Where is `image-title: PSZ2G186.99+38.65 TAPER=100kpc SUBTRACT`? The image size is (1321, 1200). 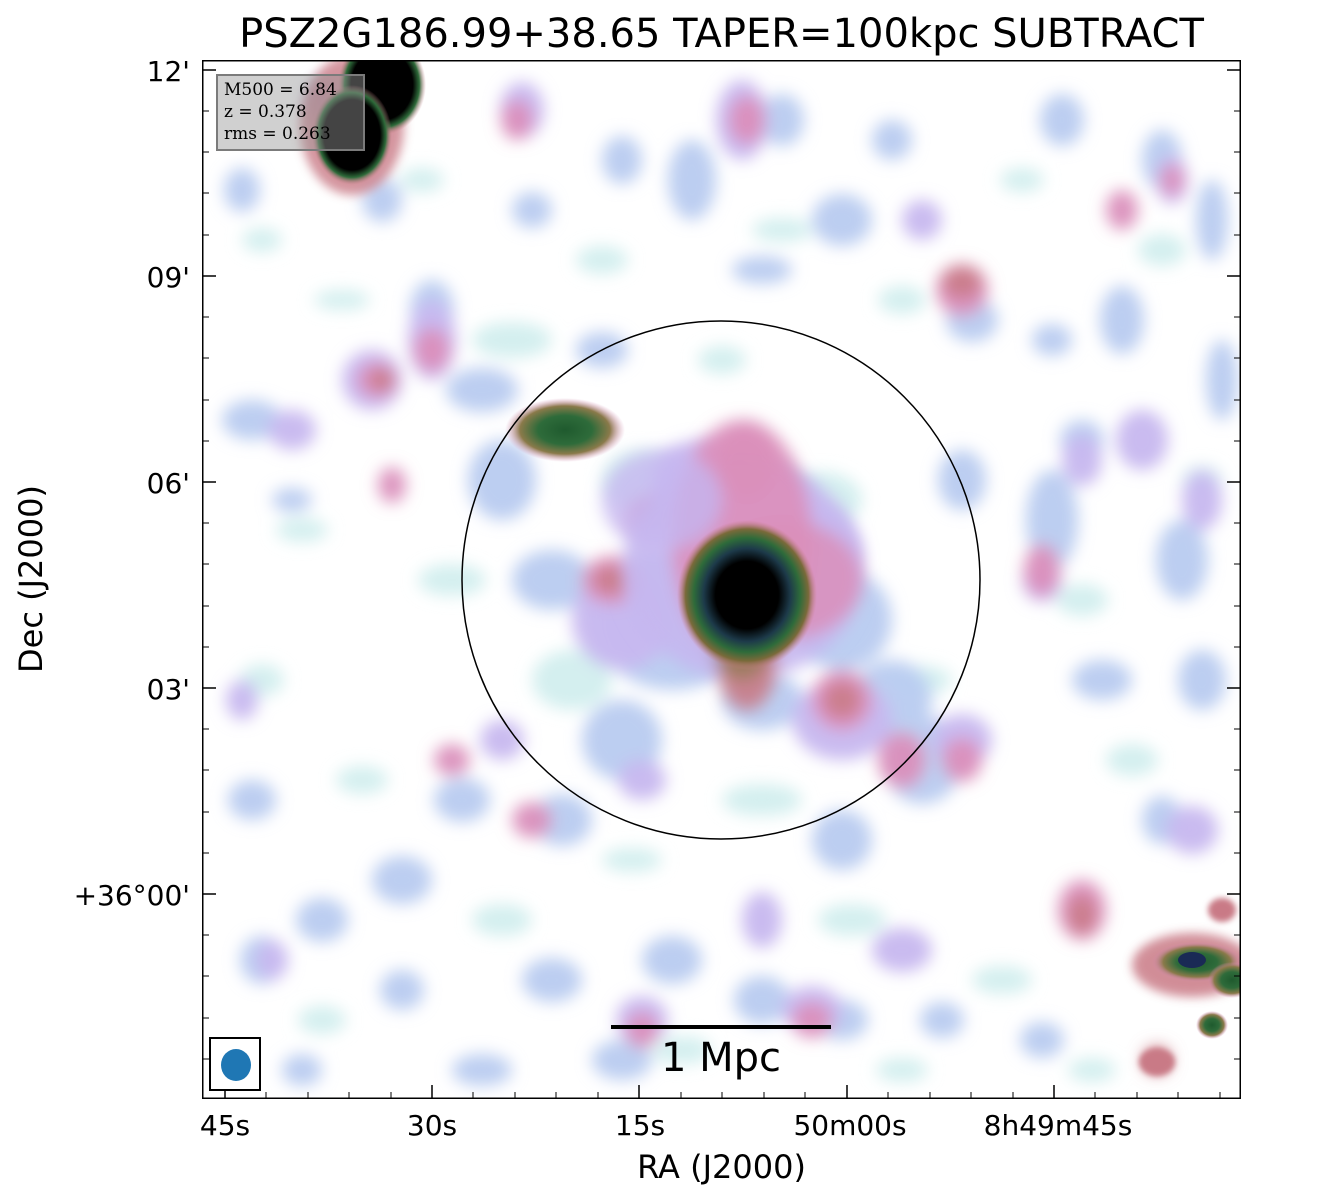
image-title: PSZ2G186.99+38.65 TAPER=100kpc SUBTRACT is located at coordinates (721, 34).